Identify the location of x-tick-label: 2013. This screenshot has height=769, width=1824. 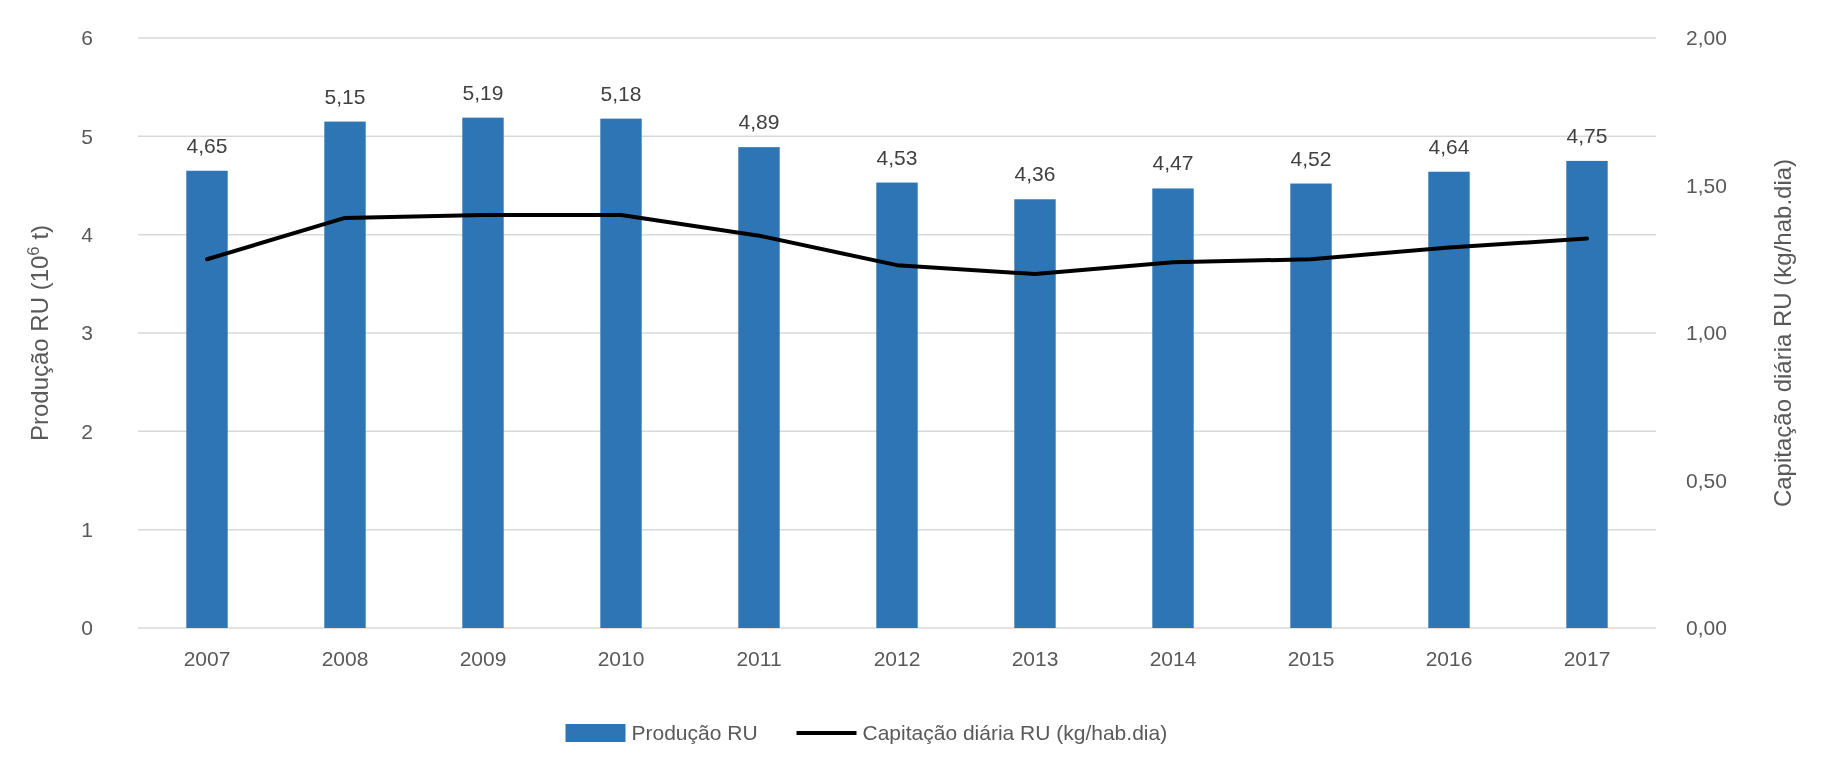
(1035, 658).